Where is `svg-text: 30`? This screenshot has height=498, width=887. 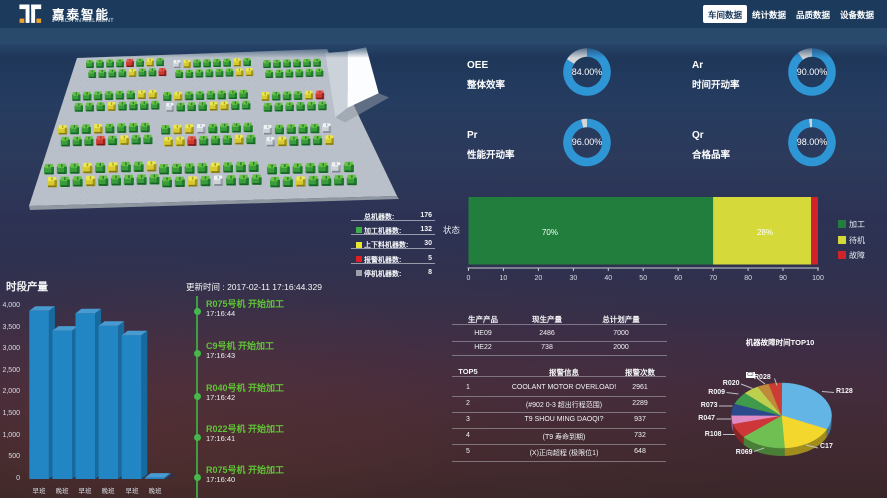 svg-text: 30 is located at coordinates (574, 278).